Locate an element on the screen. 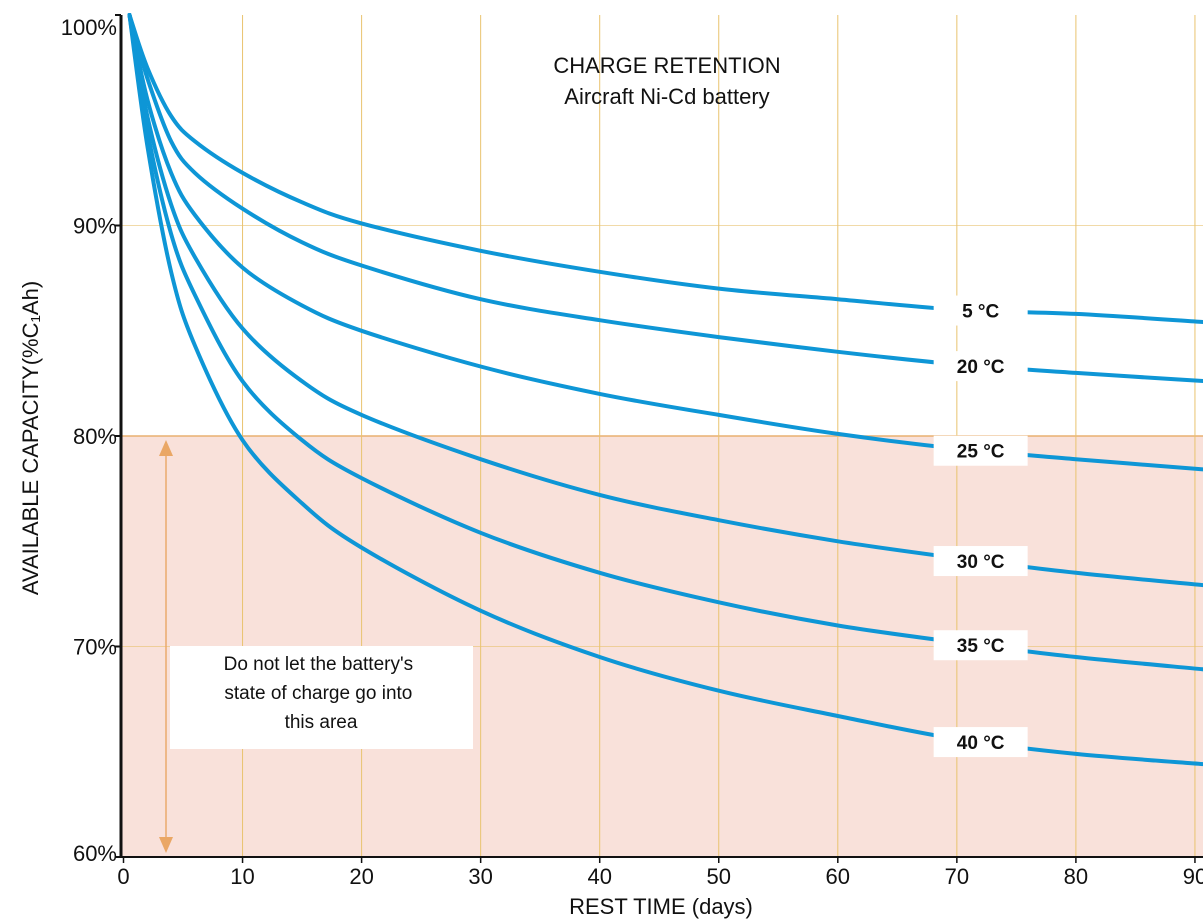 Image resolution: width=1203 pixels, height=924 pixels. label-layer: 5 °C 20 °C 25 °C 30 °C 35 °C 40 °C is located at coordinates (980, 526).